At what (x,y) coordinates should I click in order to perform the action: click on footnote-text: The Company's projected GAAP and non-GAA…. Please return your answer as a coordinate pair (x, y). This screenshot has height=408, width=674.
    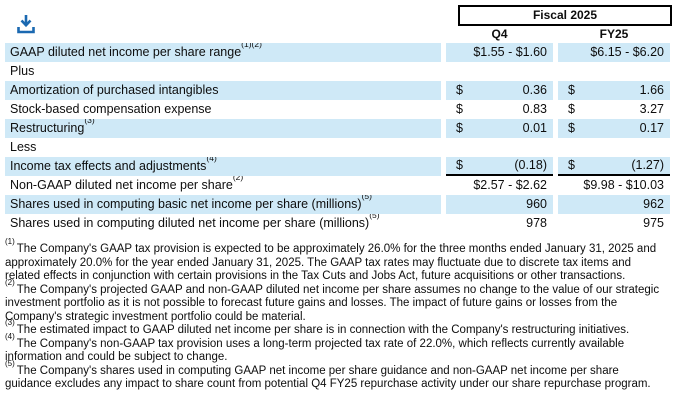
    Looking at the image, I should click on (332, 303).